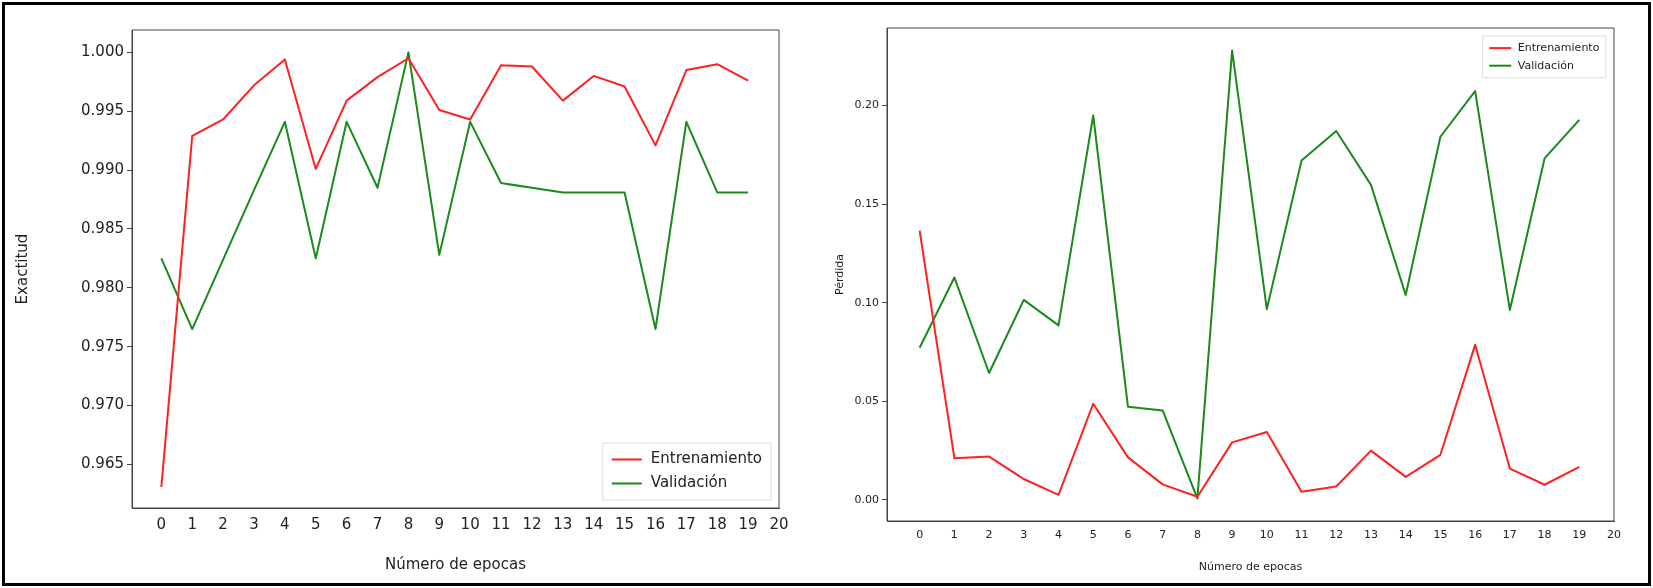 This screenshot has width=1653, height=588. Describe the element at coordinates (866, 401) in the screenshot. I see `y-tick-label: 0.05` at that location.